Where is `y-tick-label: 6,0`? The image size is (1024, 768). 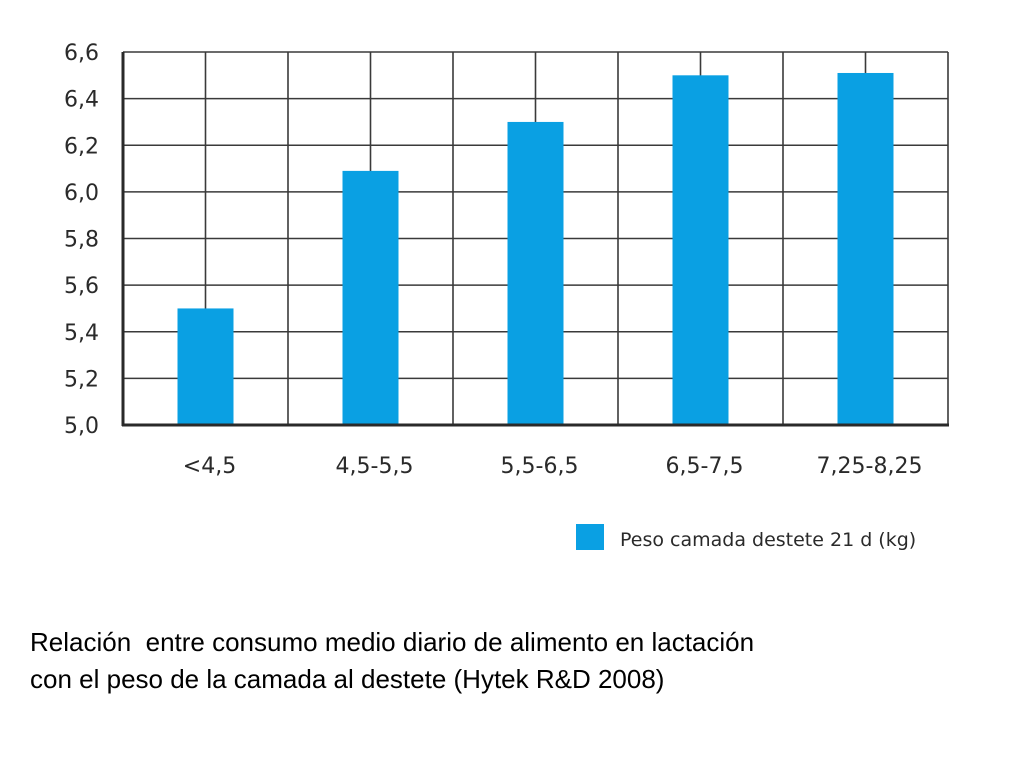
y-tick-label: 6,0 is located at coordinates (81, 193).